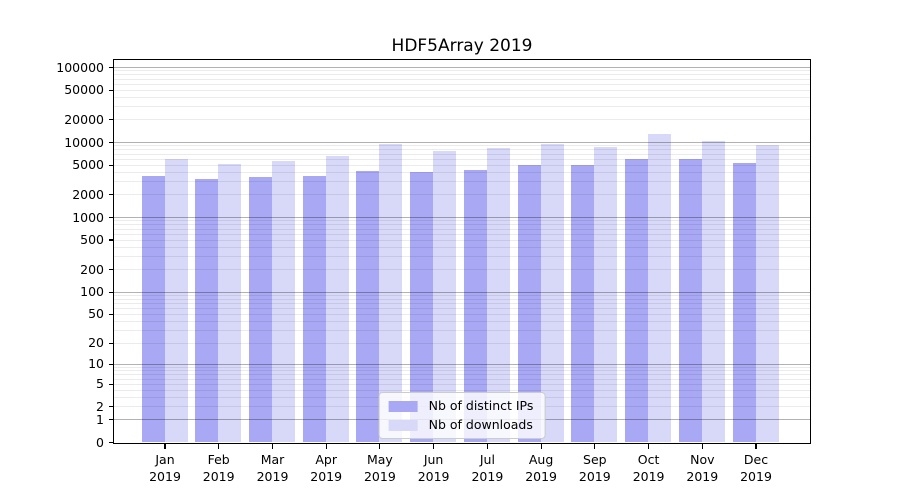 This screenshot has width=900, height=500. What do you see at coordinates (648, 459) in the screenshot?
I see `x-tick-month: Oct` at bounding box center [648, 459].